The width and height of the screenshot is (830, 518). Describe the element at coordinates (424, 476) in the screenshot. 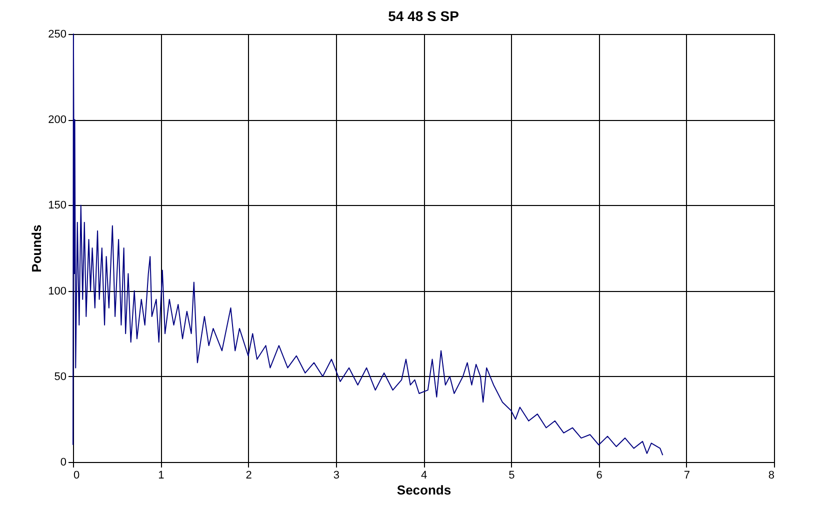

I see `x-tick-label: 4` at that location.